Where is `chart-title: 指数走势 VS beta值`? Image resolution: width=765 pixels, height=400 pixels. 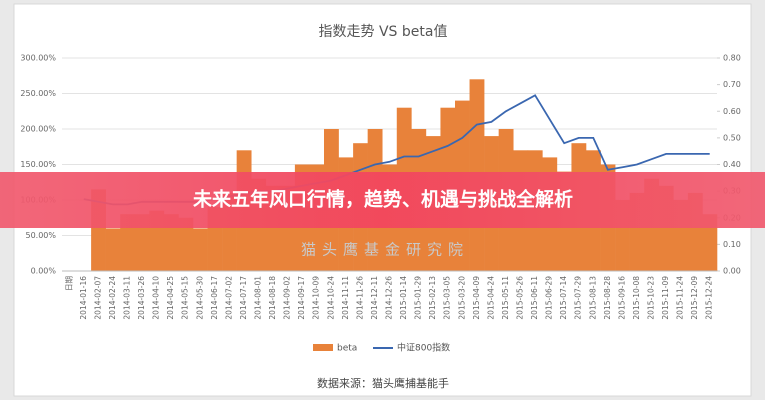
chart-title: 指数走势 VS beta值 is located at coordinates (383, 32).